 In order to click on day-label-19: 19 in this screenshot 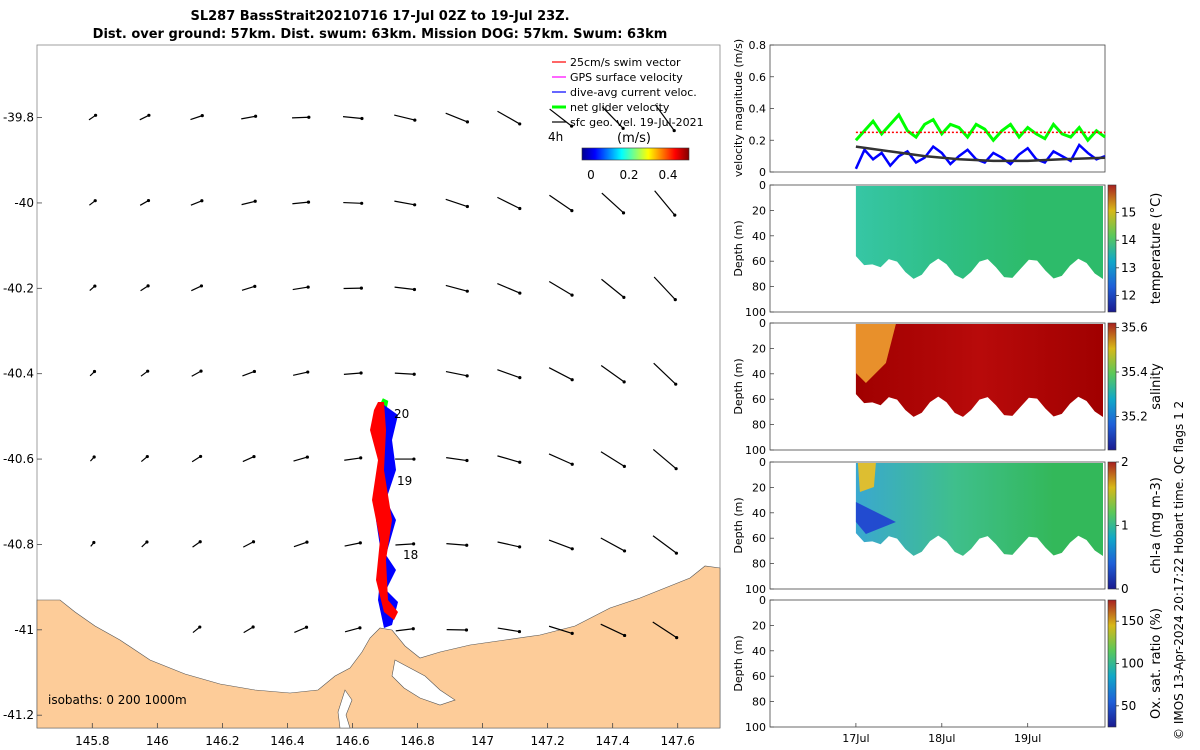, I will do `click(404, 481)`.